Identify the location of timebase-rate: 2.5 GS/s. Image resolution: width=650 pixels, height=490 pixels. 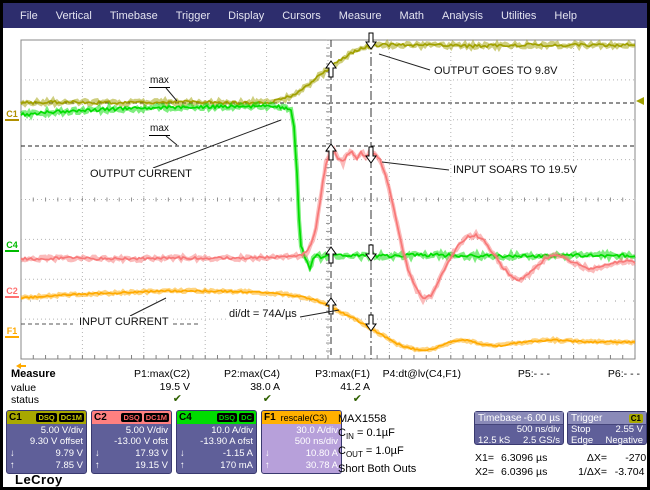
(541, 440).